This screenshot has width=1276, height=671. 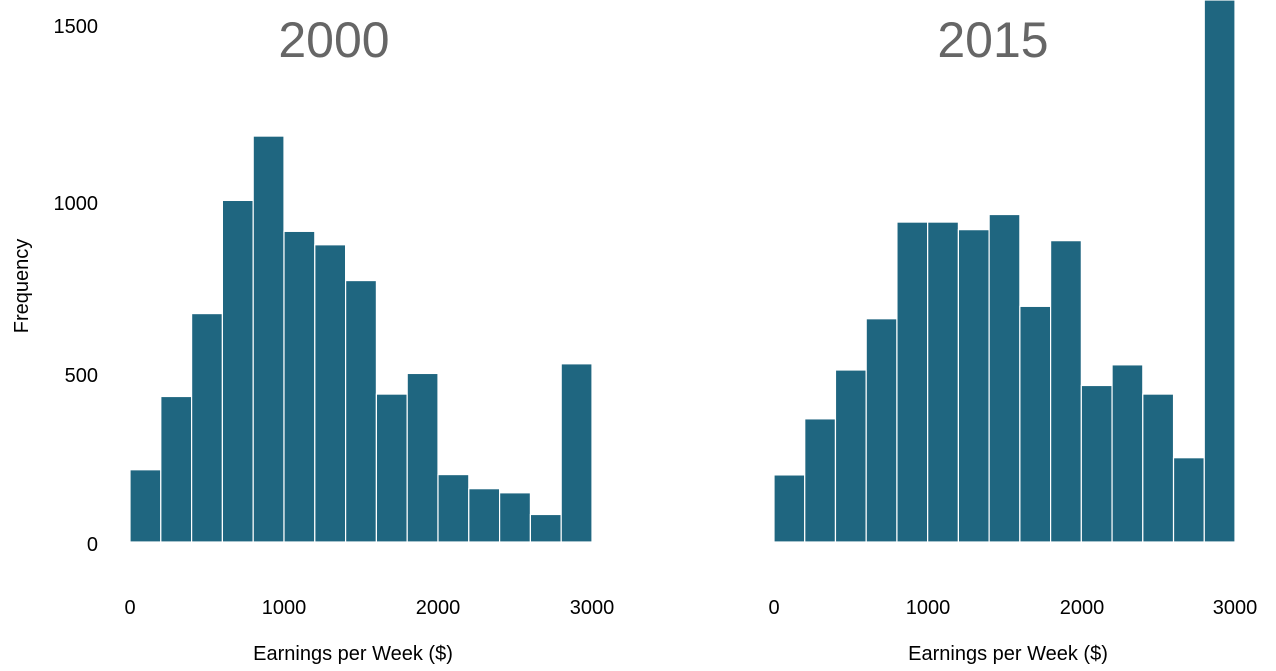 What do you see at coordinates (76, 204) in the screenshot?
I see `y-tick-label: 1000` at bounding box center [76, 204].